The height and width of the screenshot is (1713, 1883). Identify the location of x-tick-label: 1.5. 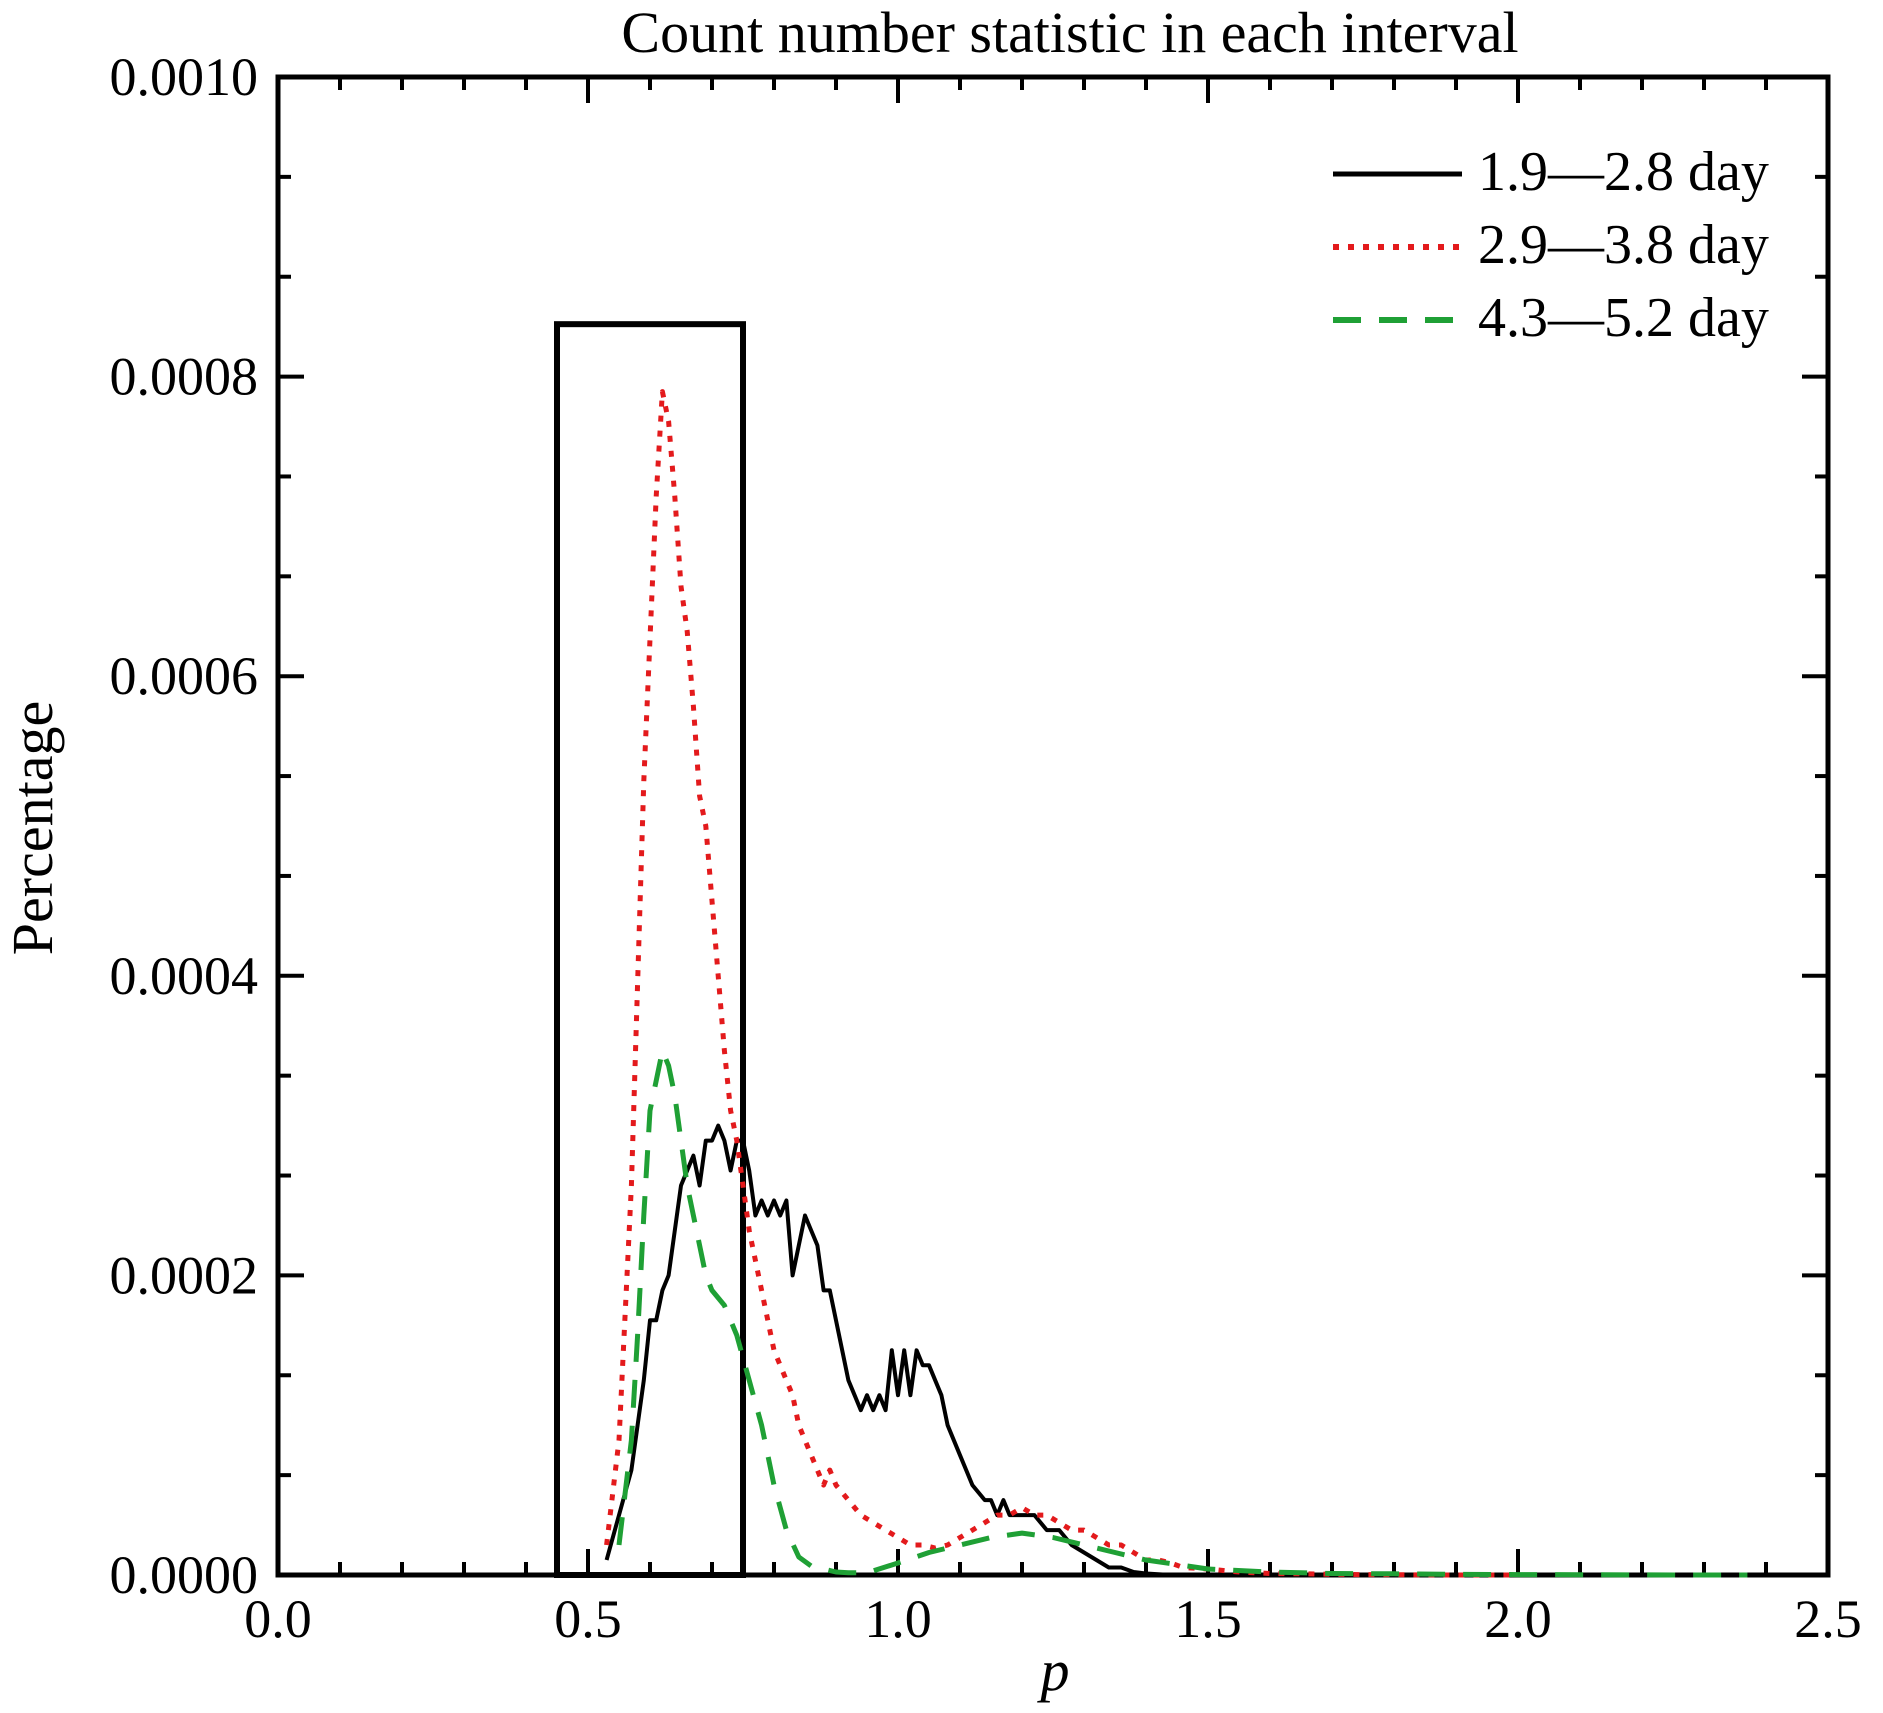
(1208, 1619).